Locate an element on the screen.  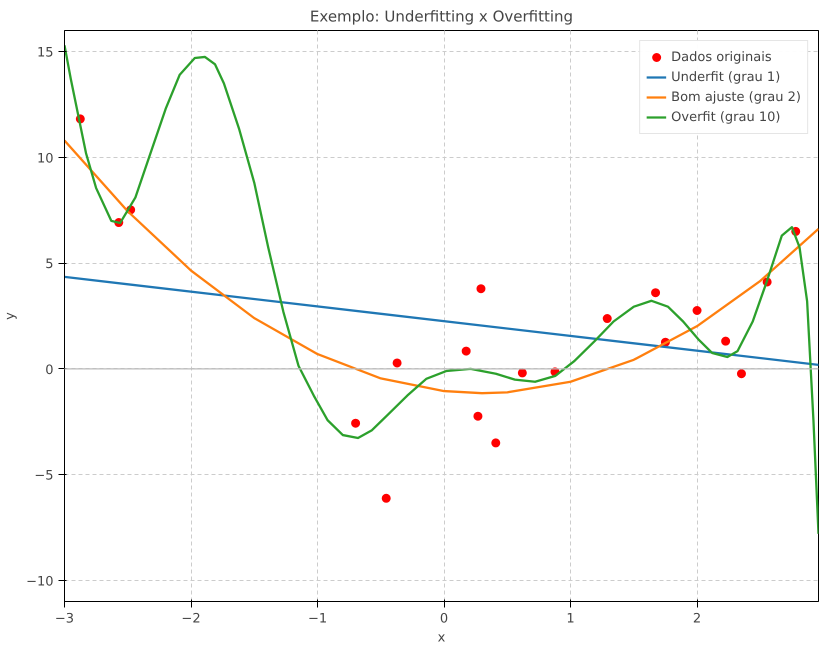
x-tick-label: −1 is located at coordinates (318, 619).